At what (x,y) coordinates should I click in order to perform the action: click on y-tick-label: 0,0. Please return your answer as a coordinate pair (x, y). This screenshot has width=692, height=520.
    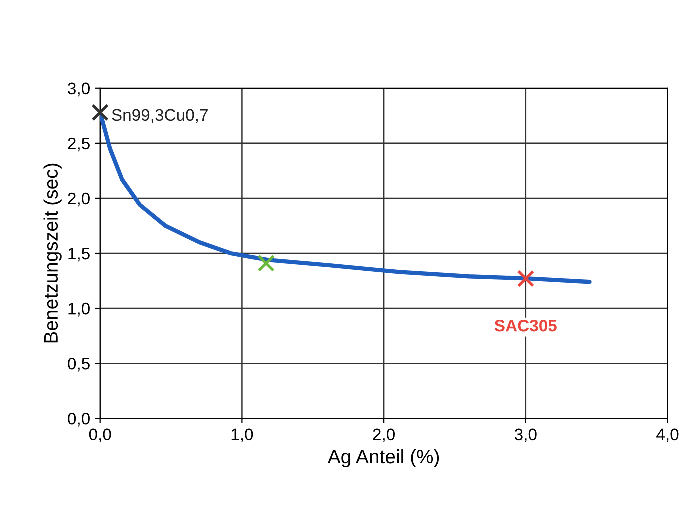
    Looking at the image, I should click on (79, 420).